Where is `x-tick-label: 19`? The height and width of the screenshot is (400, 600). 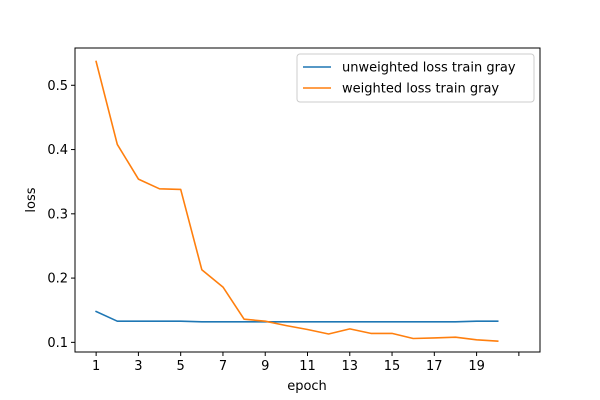
x-tick-label: 19 is located at coordinates (476, 366).